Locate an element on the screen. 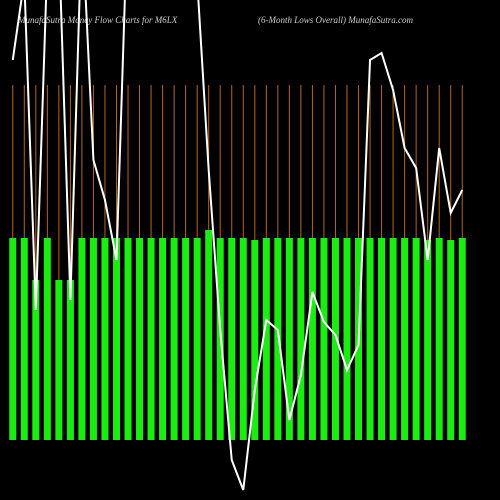  chart-title: MunafaSutra Money Flow Charts for M6LX is located at coordinates (97, 20).